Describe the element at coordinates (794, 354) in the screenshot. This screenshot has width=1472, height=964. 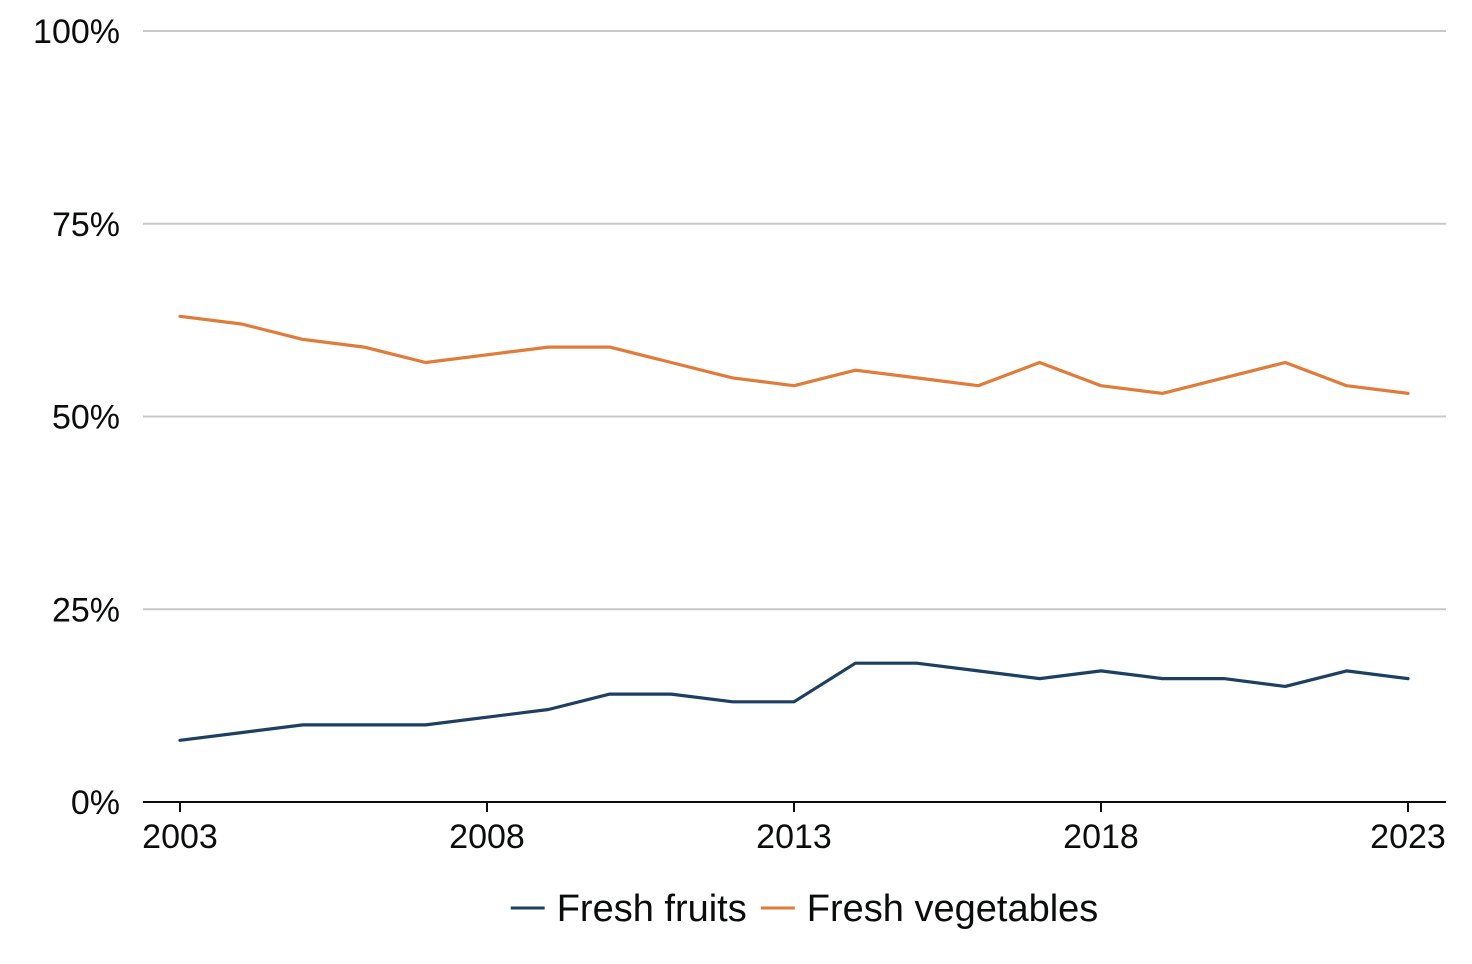
I see `series-line-fresh-vegetables` at that location.